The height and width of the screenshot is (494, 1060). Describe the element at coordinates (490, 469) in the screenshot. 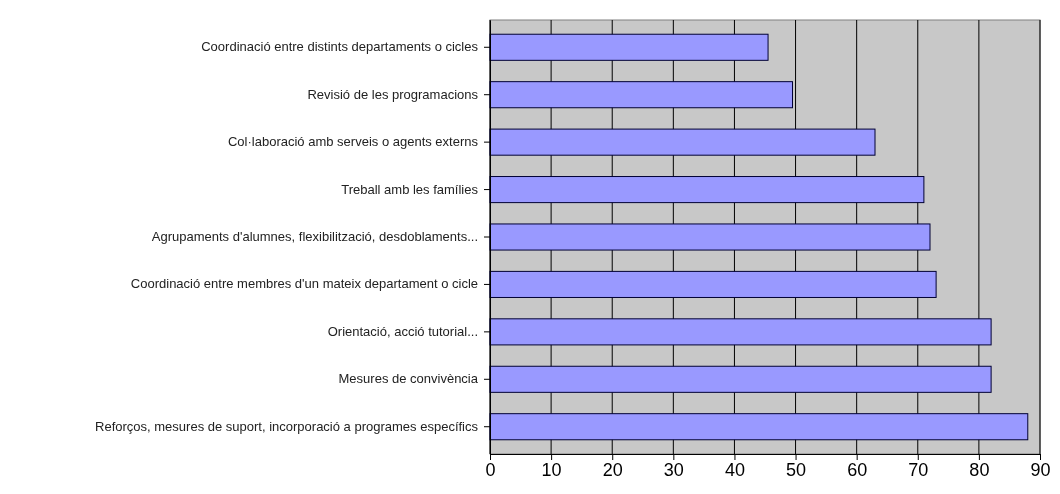

I see `x-tick-label: 0` at that location.